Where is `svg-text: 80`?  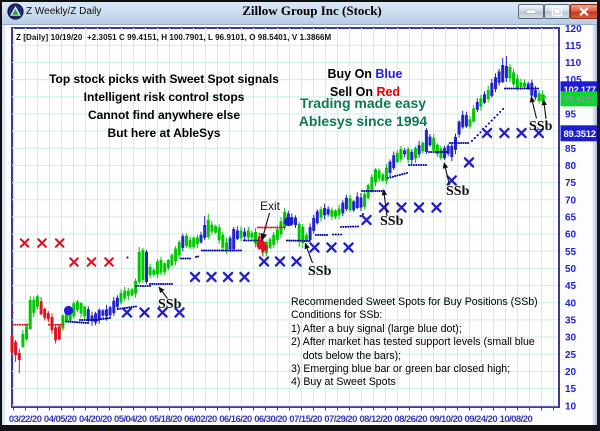 svg-text: 80 is located at coordinates (571, 166).